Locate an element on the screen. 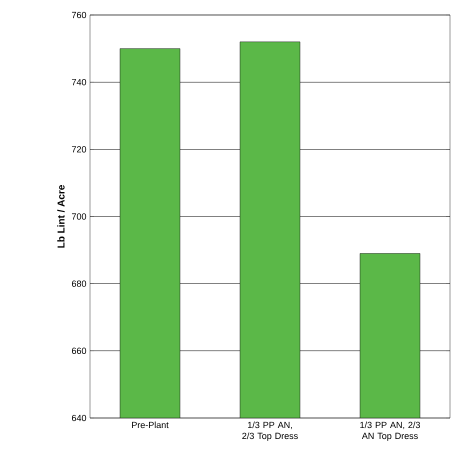 The image size is (468, 467). x-tick-label: Pre-Plant is located at coordinates (150, 425).